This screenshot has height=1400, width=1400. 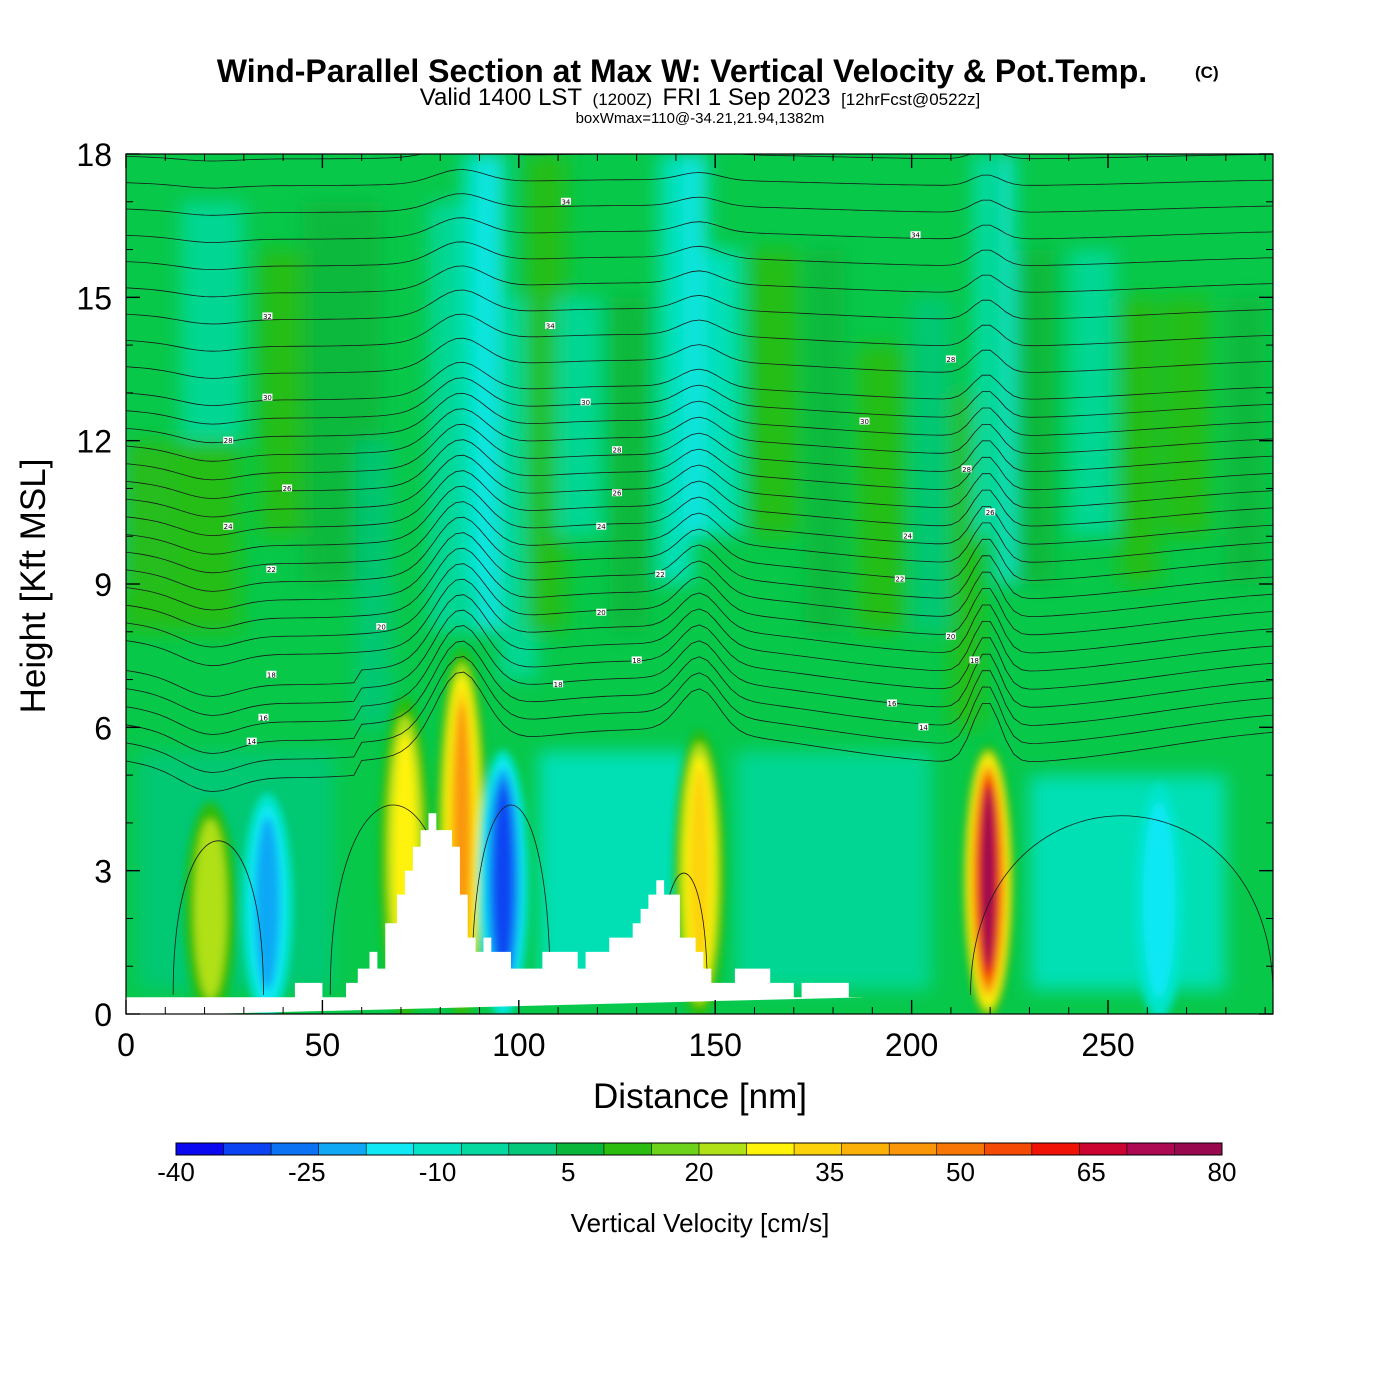 What do you see at coordinates (700, 1096) in the screenshot?
I see `x-axis-label: Distance [nm]` at bounding box center [700, 1096].